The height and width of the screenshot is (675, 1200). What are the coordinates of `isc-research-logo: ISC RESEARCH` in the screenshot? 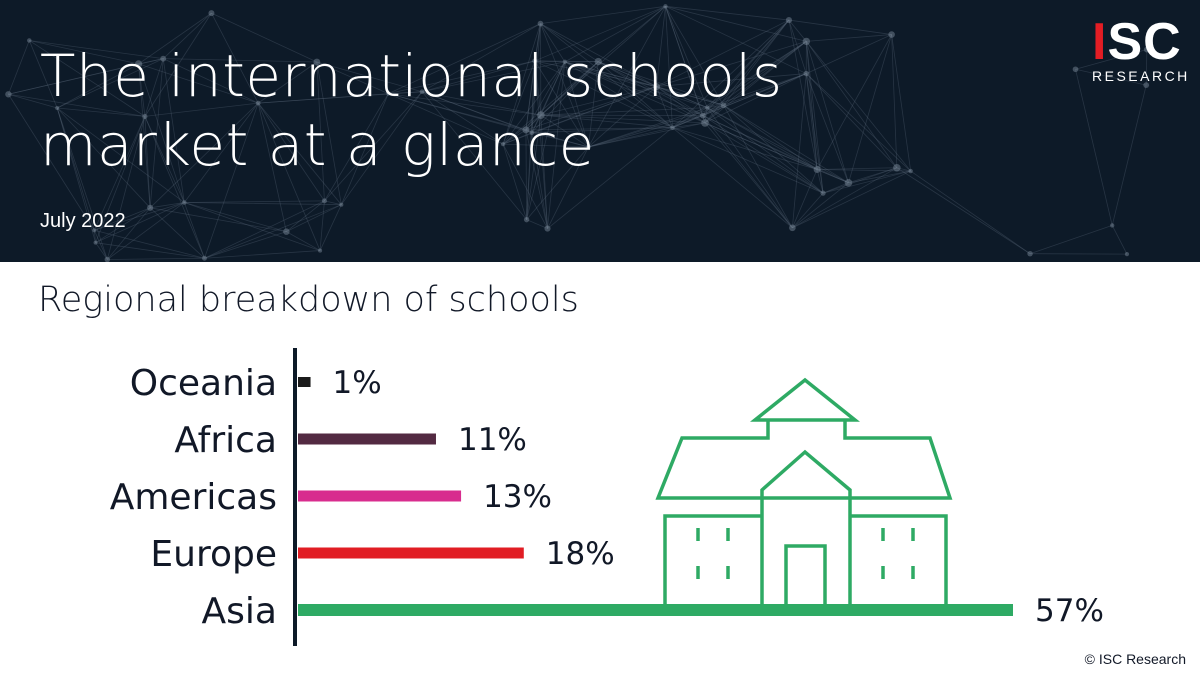 It's located at (1140, 51).